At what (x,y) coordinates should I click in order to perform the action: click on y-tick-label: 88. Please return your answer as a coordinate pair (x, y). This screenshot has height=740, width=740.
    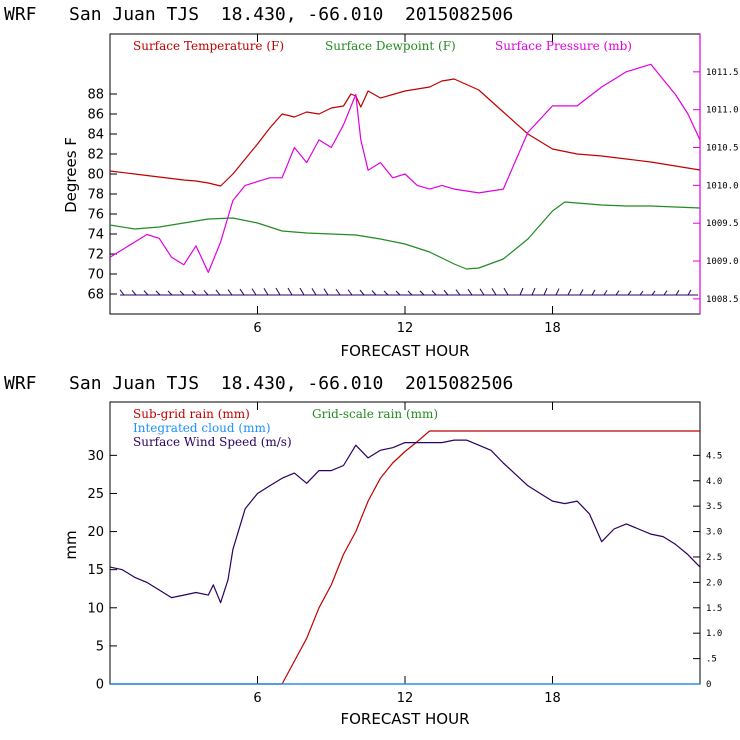
    Looking at the image, I should click on (95, 95).